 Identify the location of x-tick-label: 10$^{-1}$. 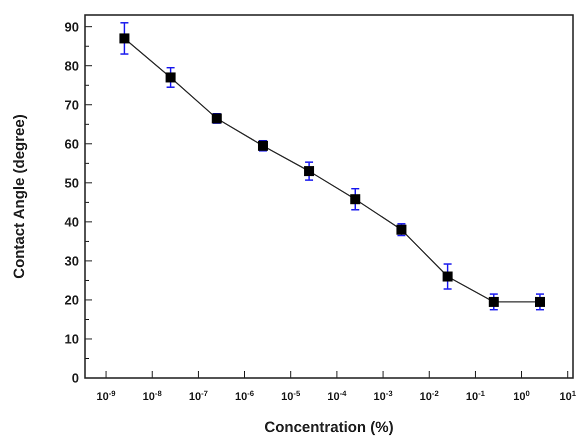
(476, 395).